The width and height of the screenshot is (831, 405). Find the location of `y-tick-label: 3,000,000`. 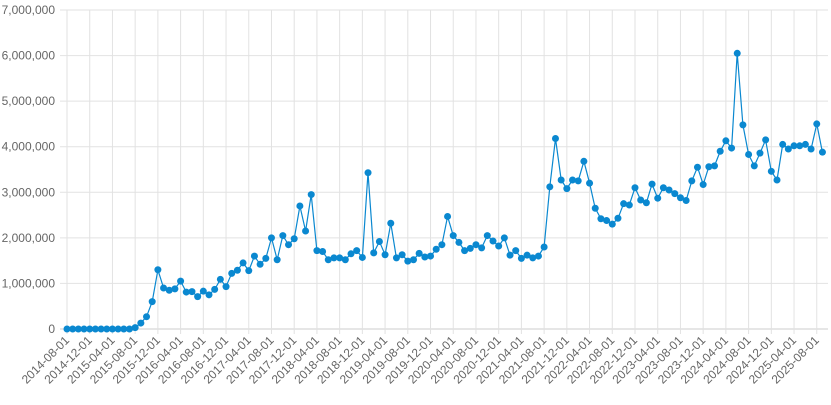

y-tick-label: 3,000,000 is located at coordinates (29, 192).